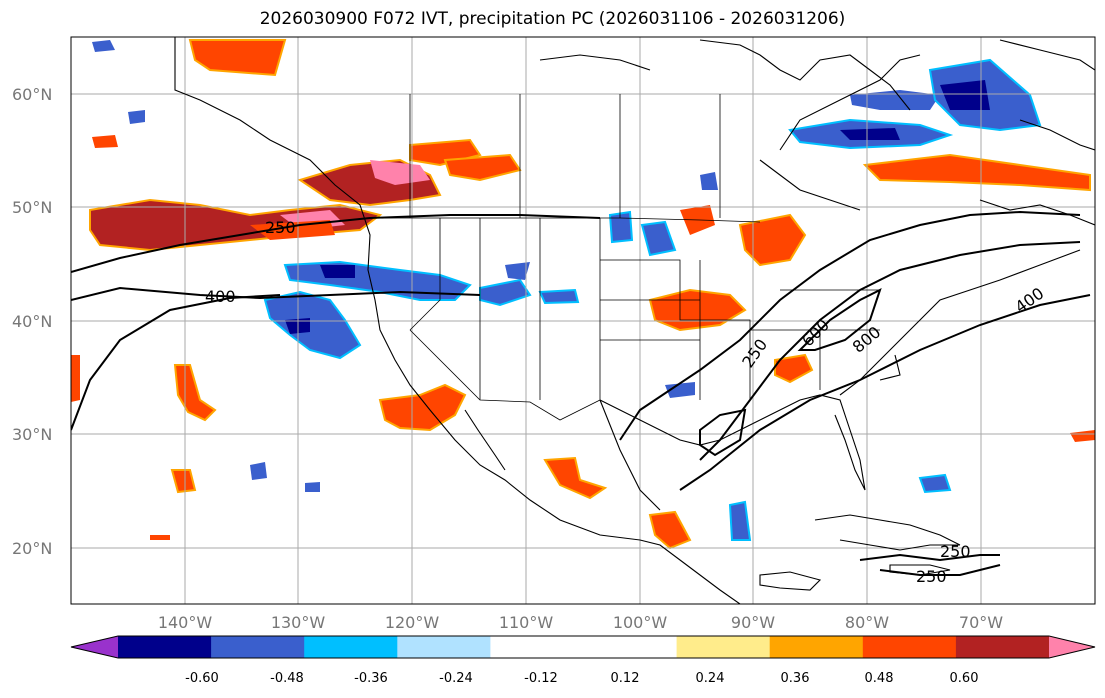  What do you see at coordinates (964, 678) in the screenshot?
I see `colorbar-tick-label: 0.60` at bounding box center [964, 678].